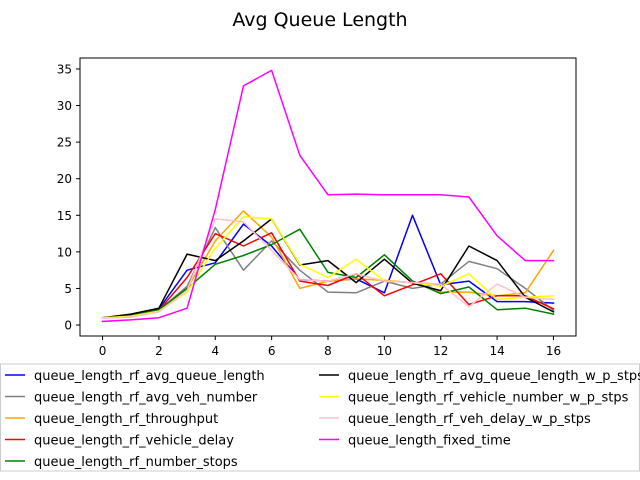  Describe the element at coordinates (68, 289) in the screenshot. I see `y-tick-label: 5` at that location.